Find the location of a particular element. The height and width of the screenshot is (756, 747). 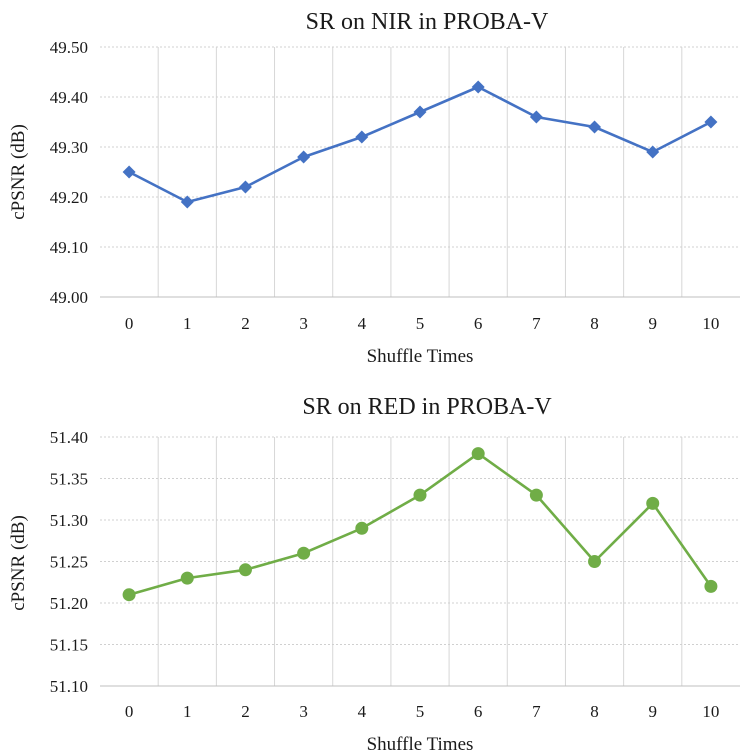

red-xtick-label: 7 is located at coordinates (536, 711).